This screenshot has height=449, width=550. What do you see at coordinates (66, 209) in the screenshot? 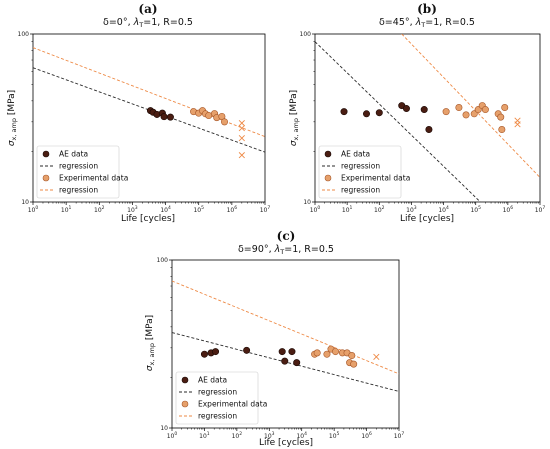
I see `x-tick-label-a: 10¹` at bounding box center [66, 209].